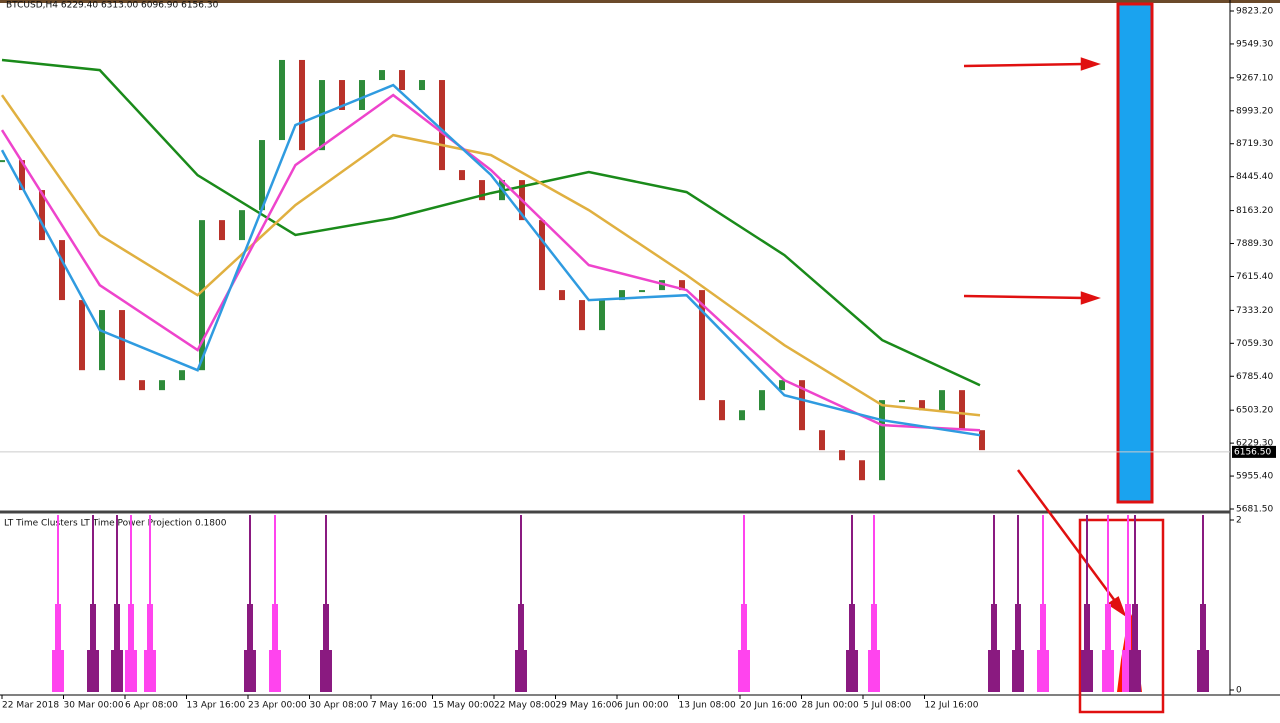  Describe the element at coordinates (1135, 253) in the screenshot. I see `projection-zone` at that location.